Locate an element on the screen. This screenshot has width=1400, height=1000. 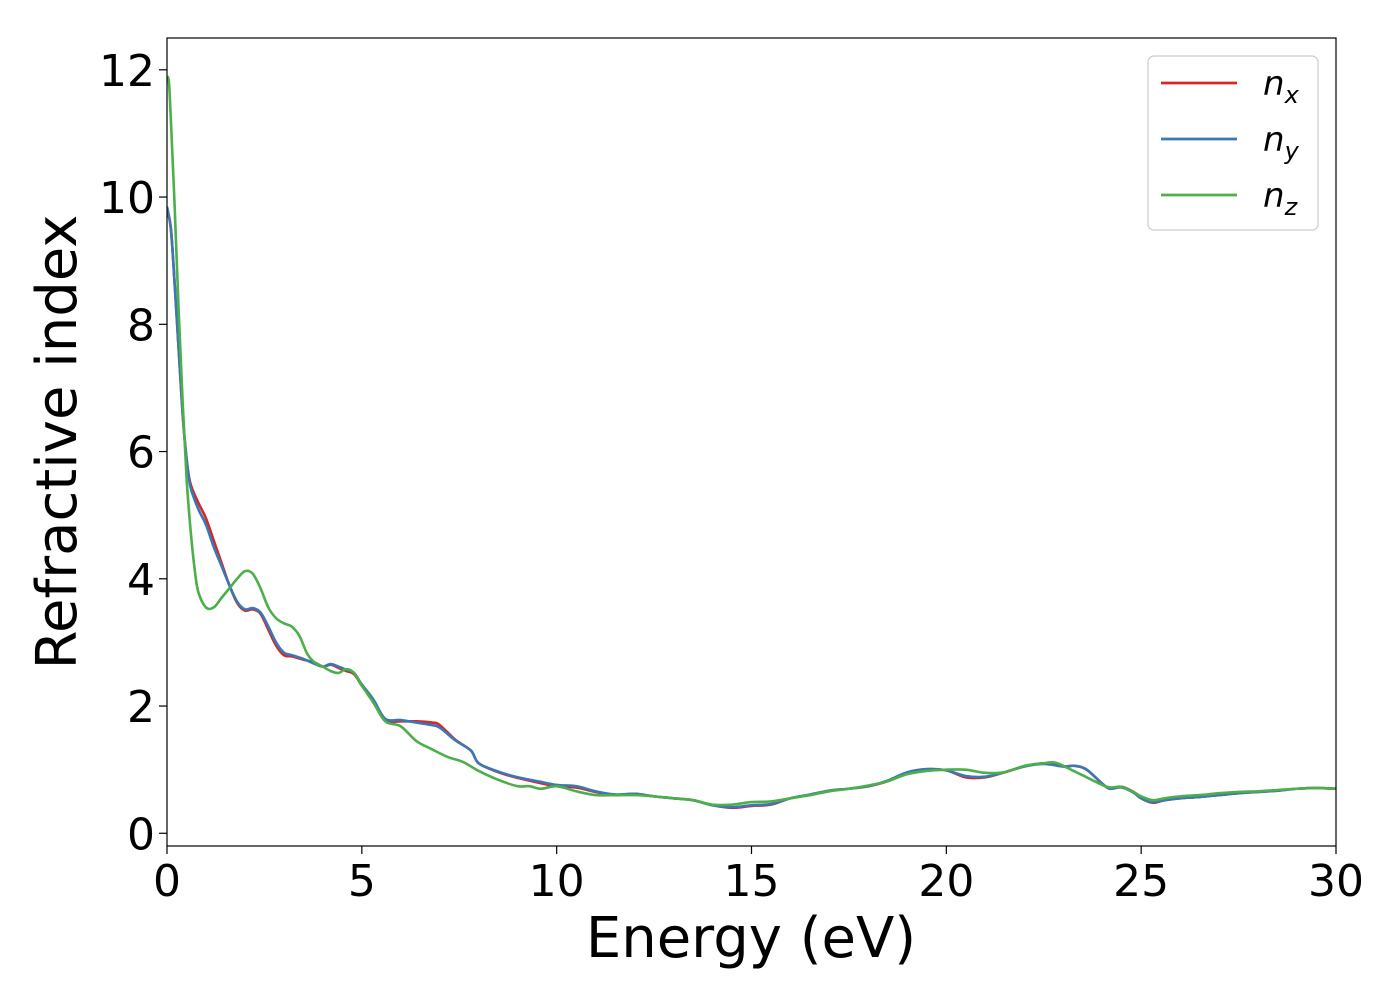
y-tick-label: 4 is located at coordinates (141, 580).